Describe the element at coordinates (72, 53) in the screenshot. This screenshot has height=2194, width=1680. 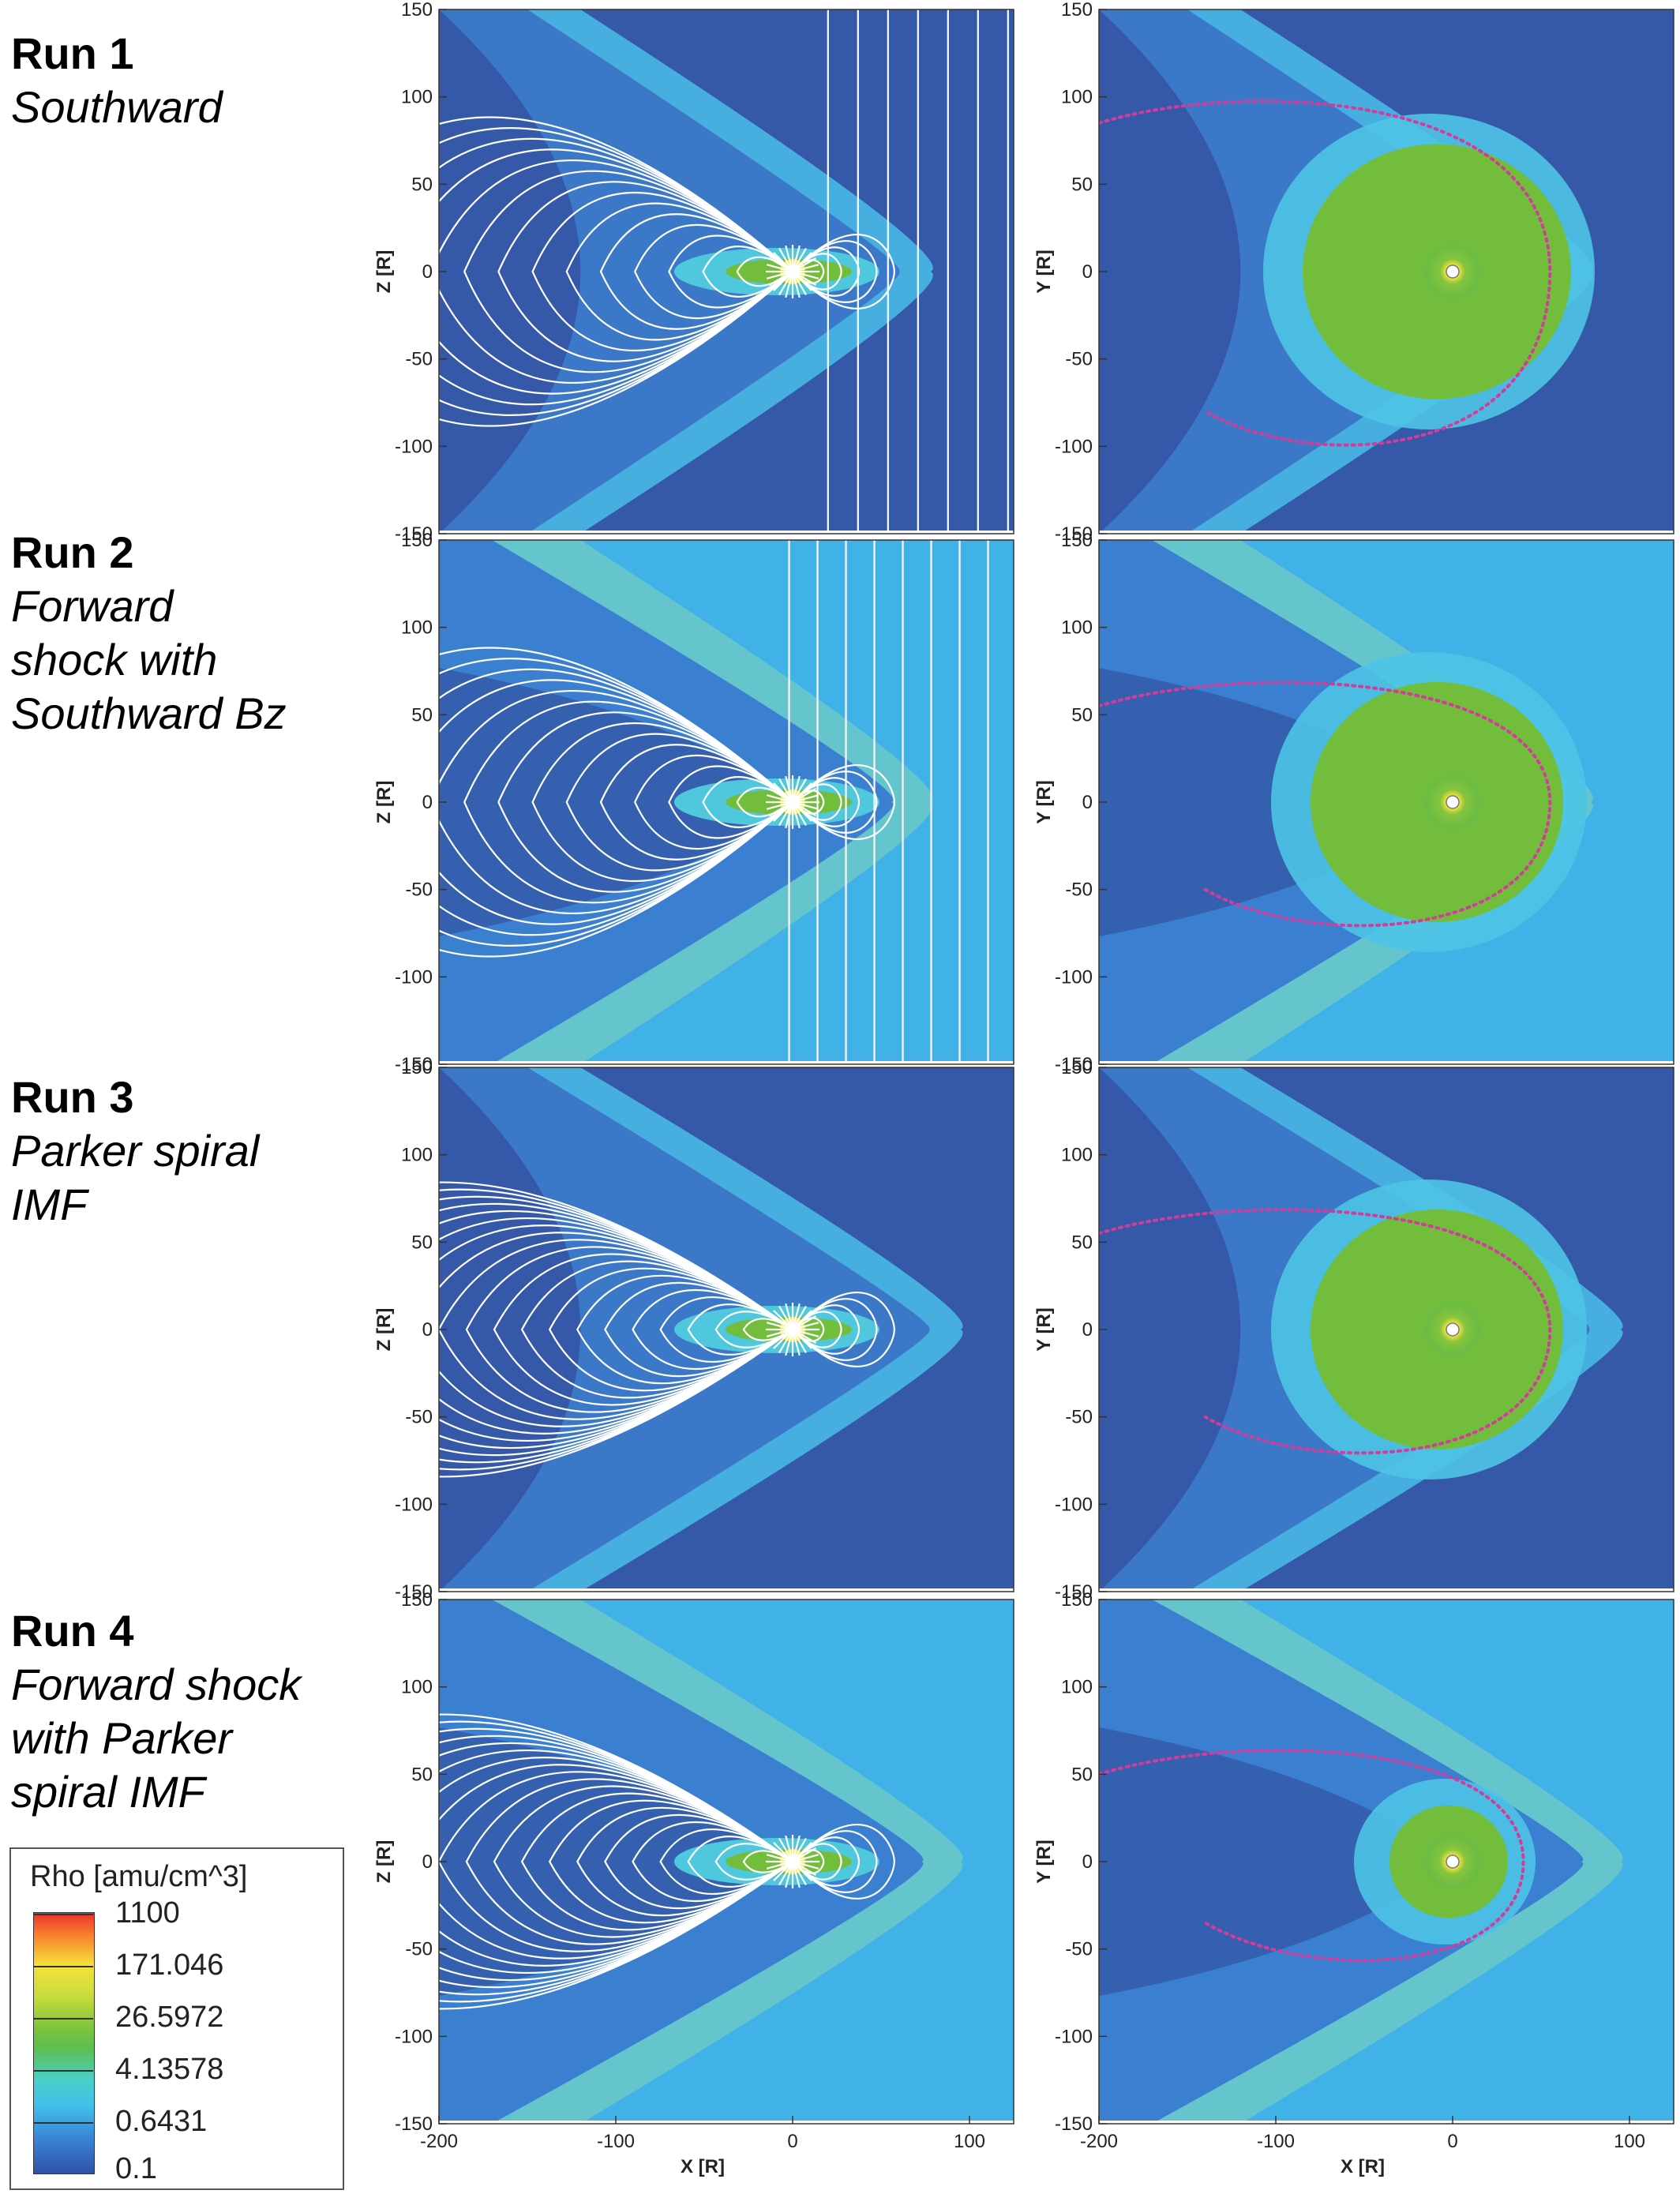
I see `run-title: Run 1` at that location.